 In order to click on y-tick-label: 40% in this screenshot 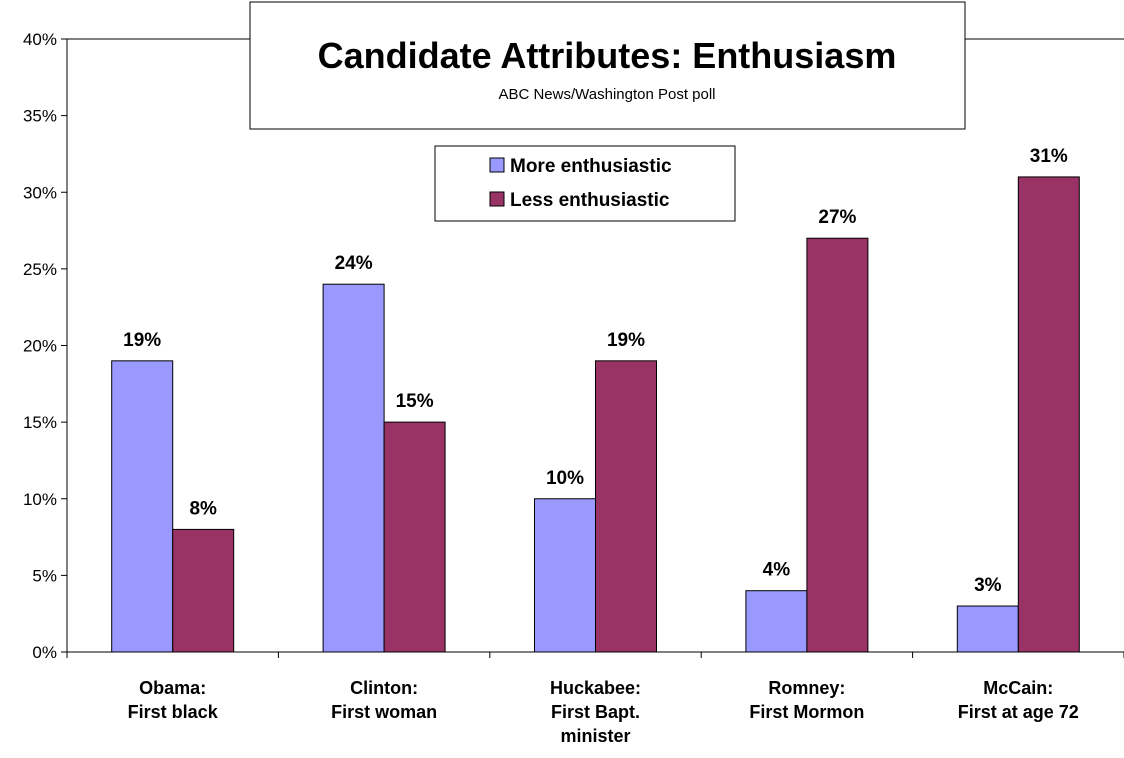, I will do `click(40, 39)`.